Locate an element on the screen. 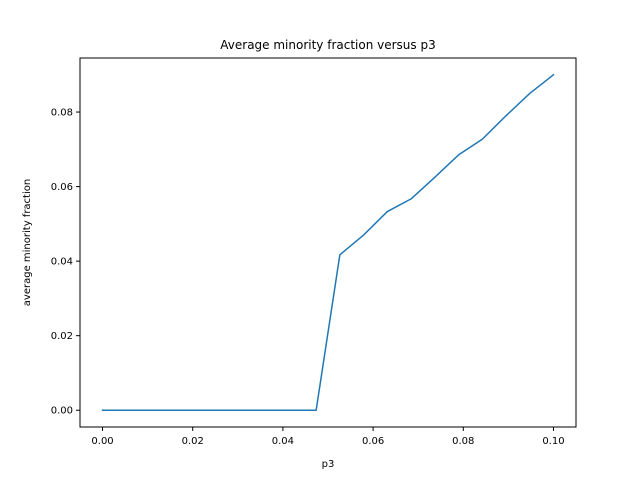 This screenshot has width=640, height=480. y-tick-label: 0.04 is located at coordinates (62, 262).